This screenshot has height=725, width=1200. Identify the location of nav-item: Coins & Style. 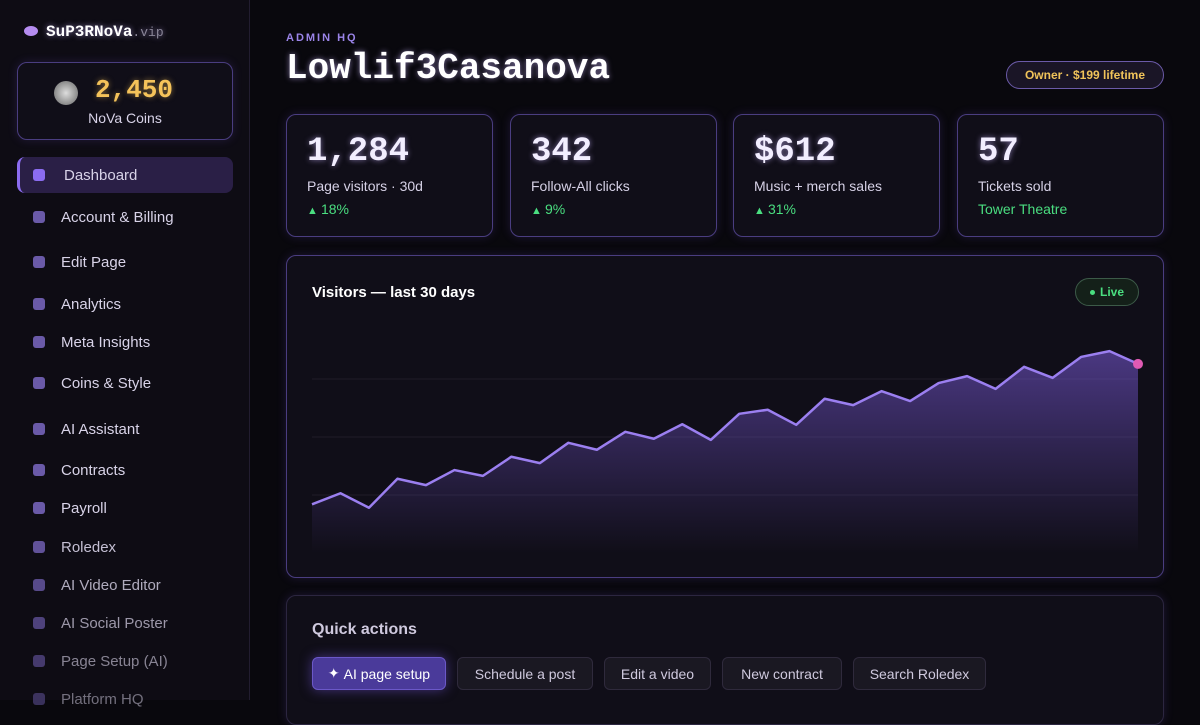
(125, 383).